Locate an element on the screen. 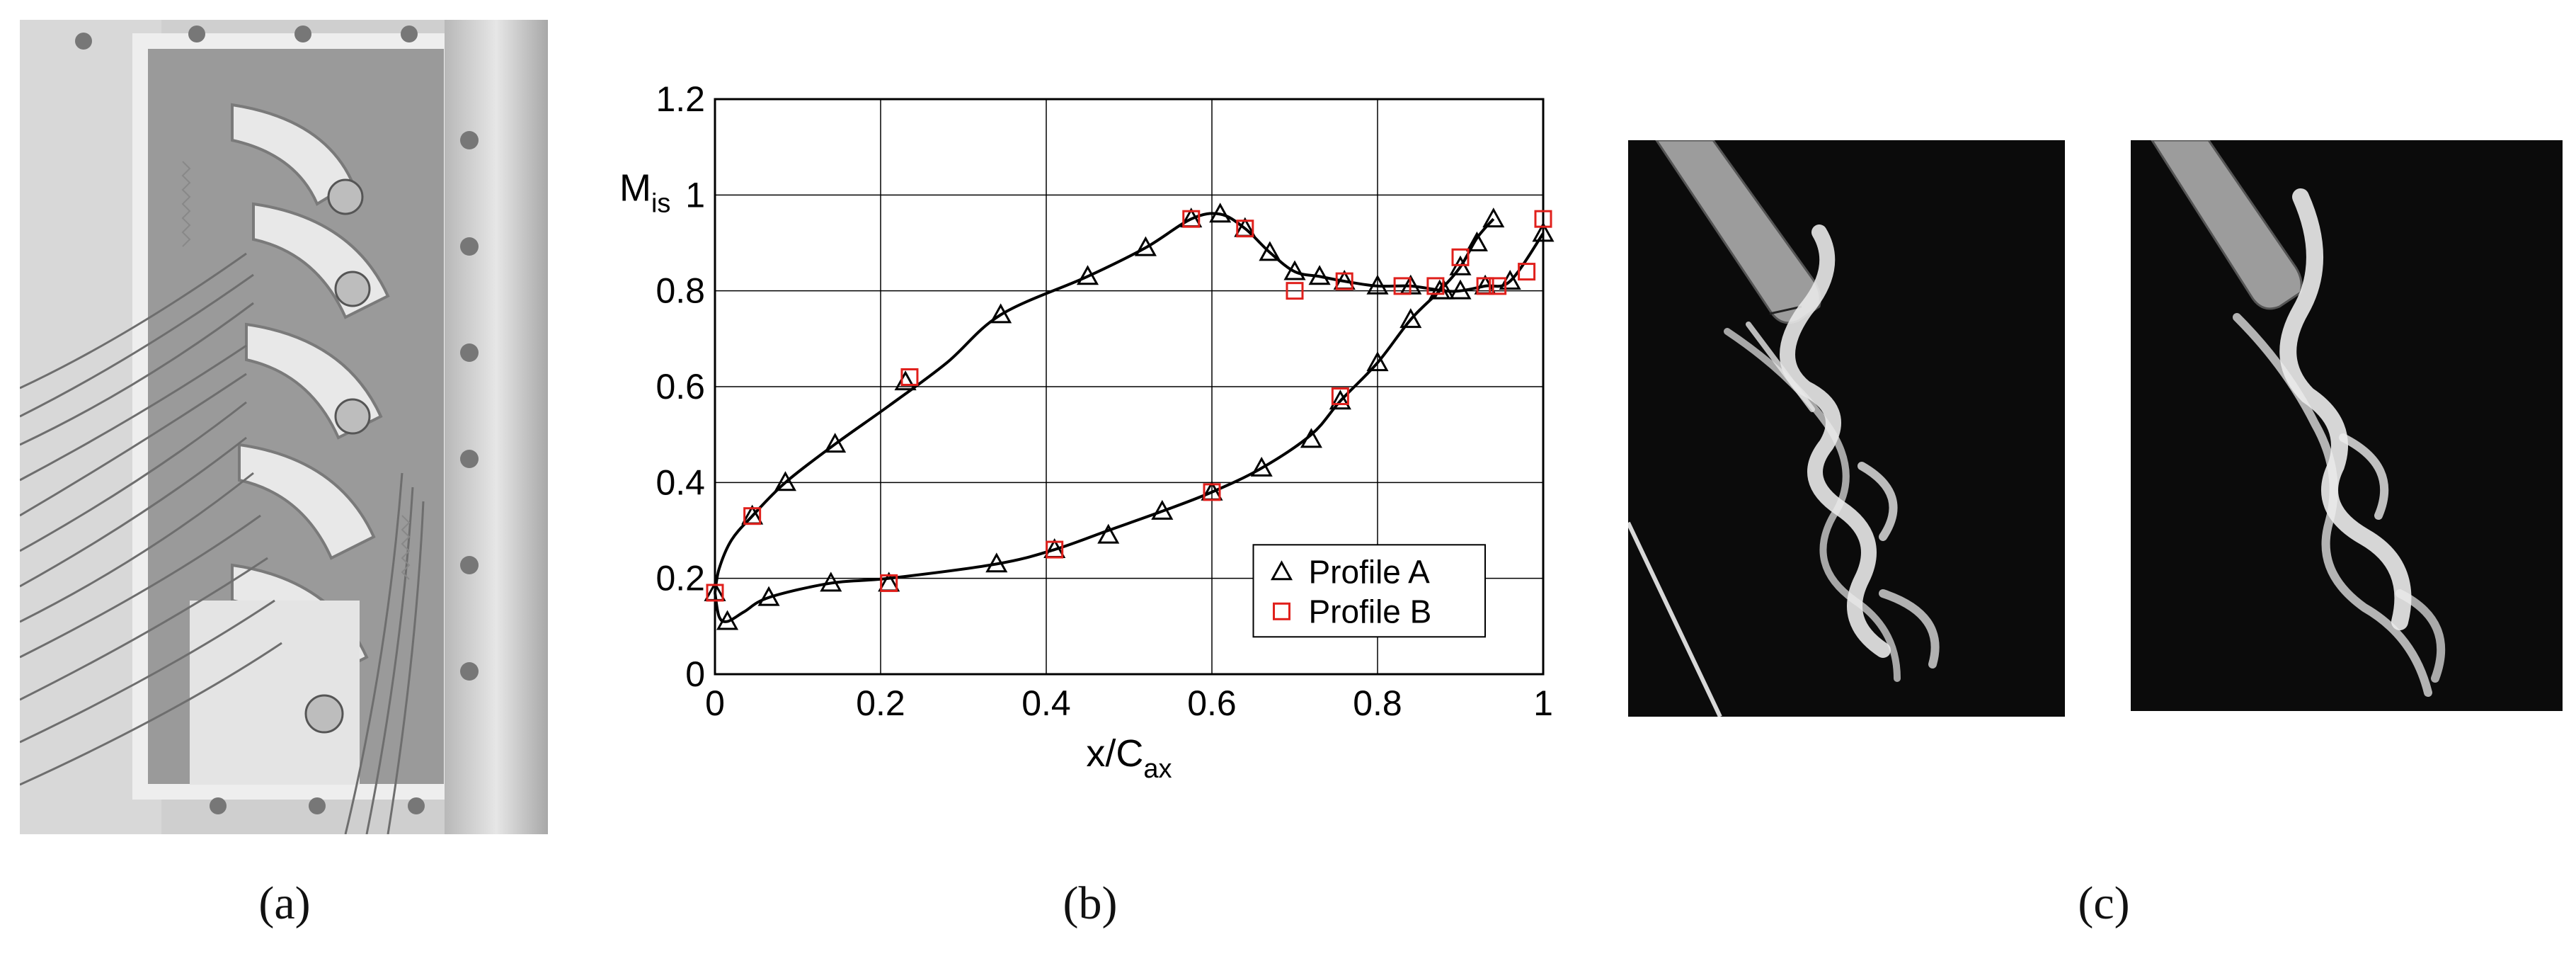 The width and height of the screenshot is (2576, 961). caption-b: (b) is located at coordinates (1090, 903).